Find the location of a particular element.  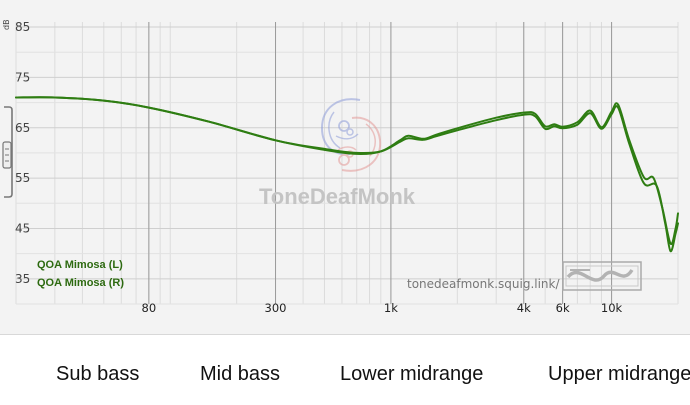

watermark-brand-text: ToneDeafMonk is located at coordinates (337, 196).